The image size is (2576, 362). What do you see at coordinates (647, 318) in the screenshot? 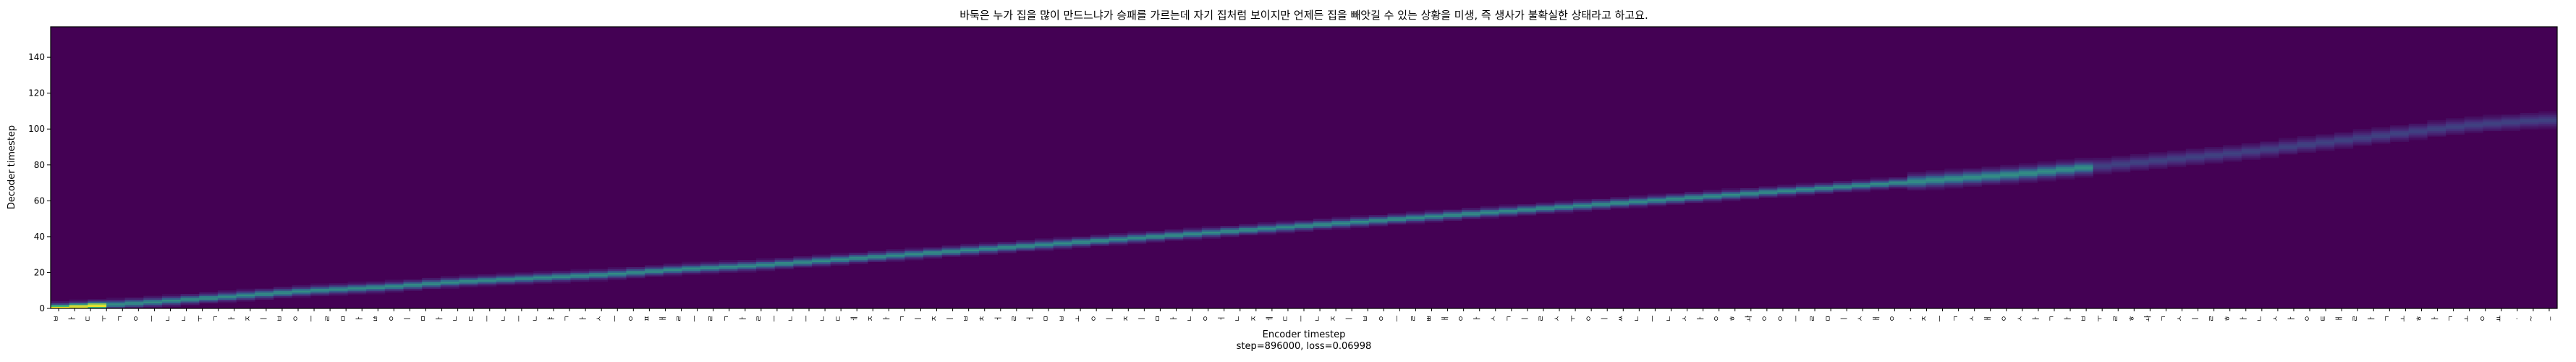
I see `x-tick-label: ㅍ` at bounding box center [647, 318].